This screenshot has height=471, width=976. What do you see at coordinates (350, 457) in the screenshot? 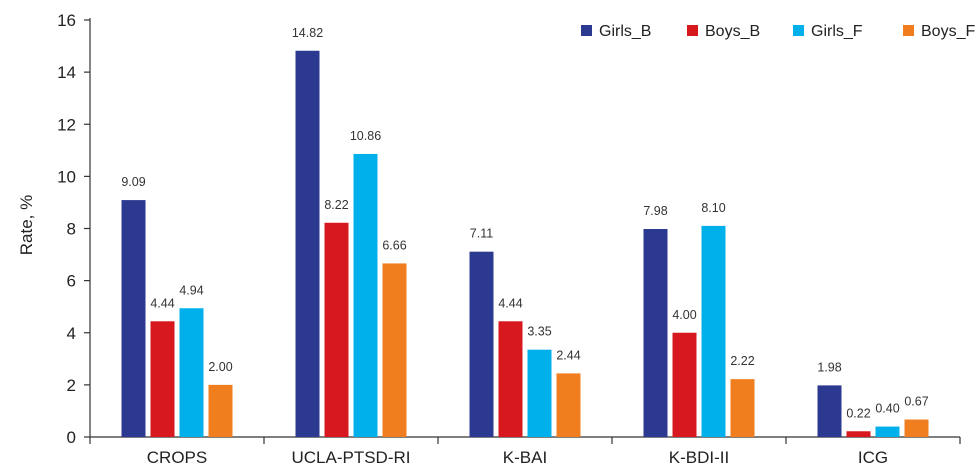
I see `x-tick-label: UCLA-PTSD-RI` at bounding box center [350, 457].